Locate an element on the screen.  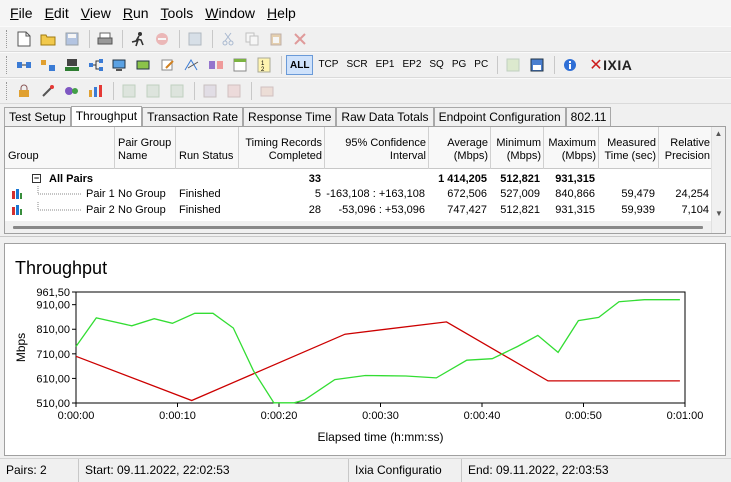
protocol-filter-ep2: EP2 is located at coordinates (412, 64).